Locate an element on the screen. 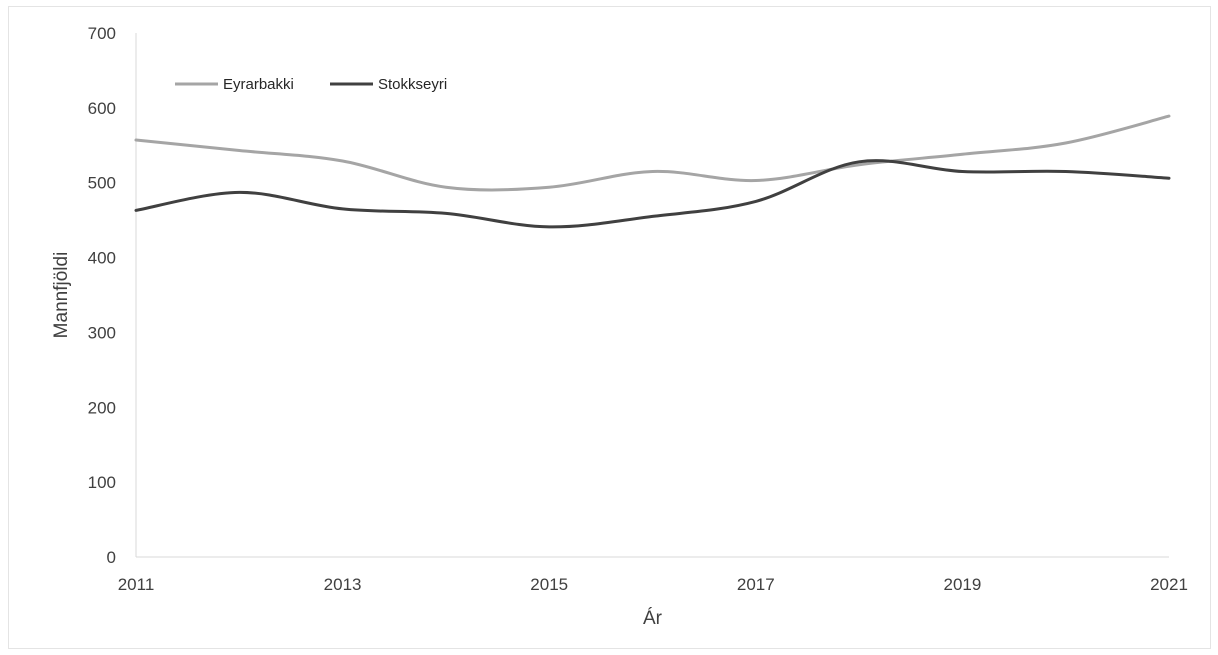 The height and width of the screenshot is (655, 1218). y-tick-label: 600 is located at coordinates (102, 108).